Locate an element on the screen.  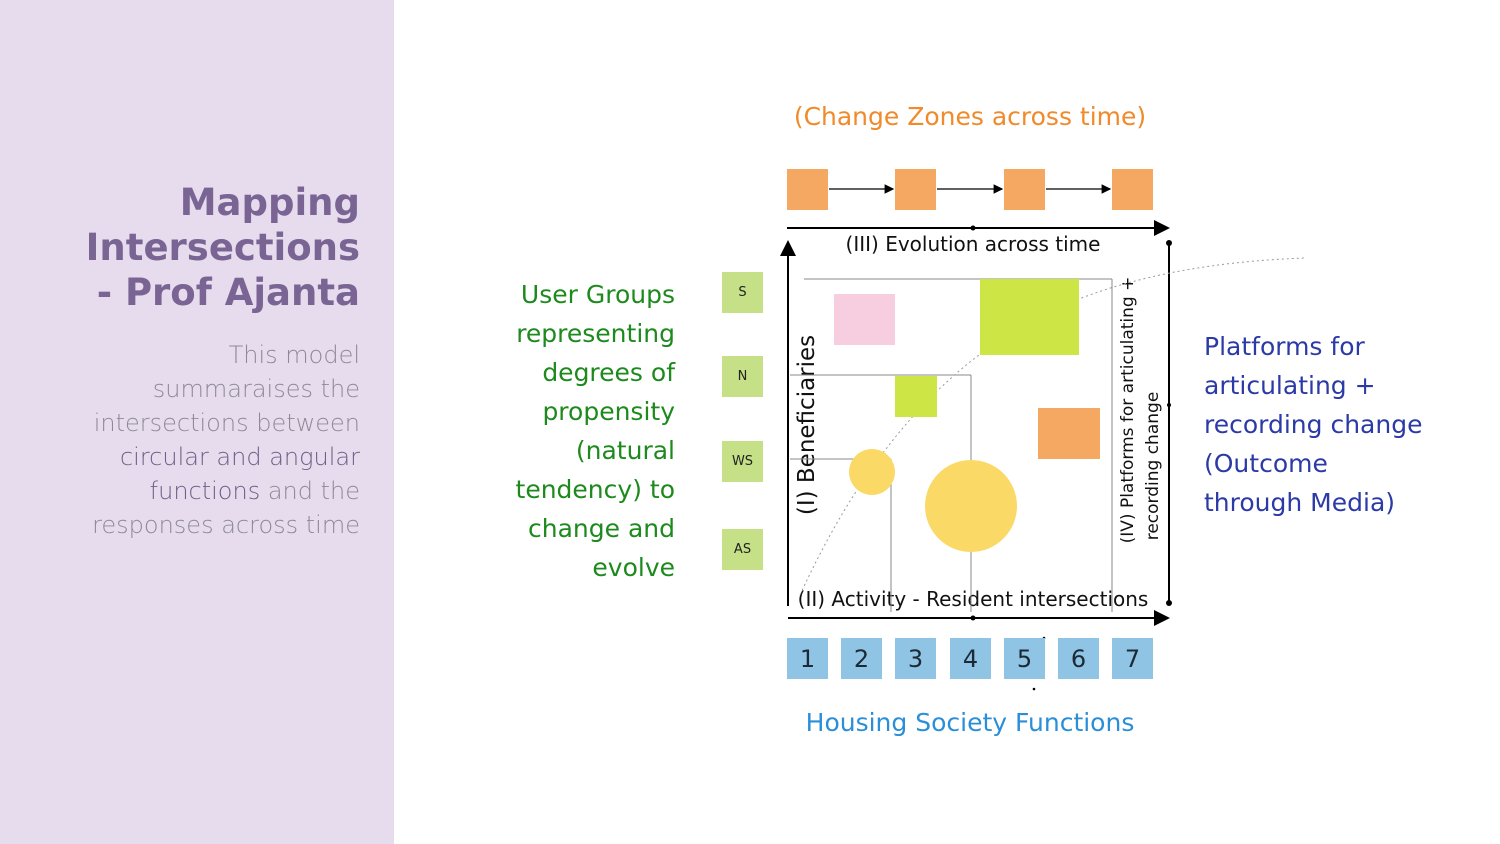
platforms-line: (Outcome is located at coordinates (1266, 463).